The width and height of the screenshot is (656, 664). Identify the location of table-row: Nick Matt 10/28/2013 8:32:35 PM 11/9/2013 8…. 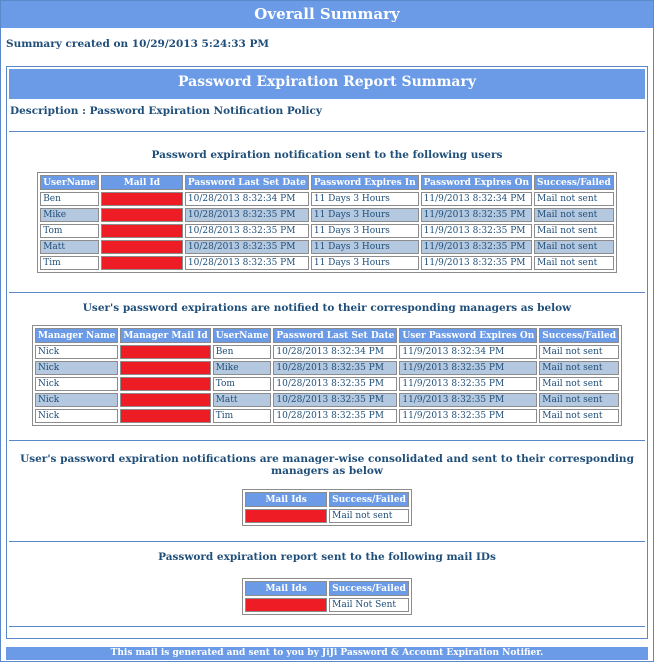
(327, 400).